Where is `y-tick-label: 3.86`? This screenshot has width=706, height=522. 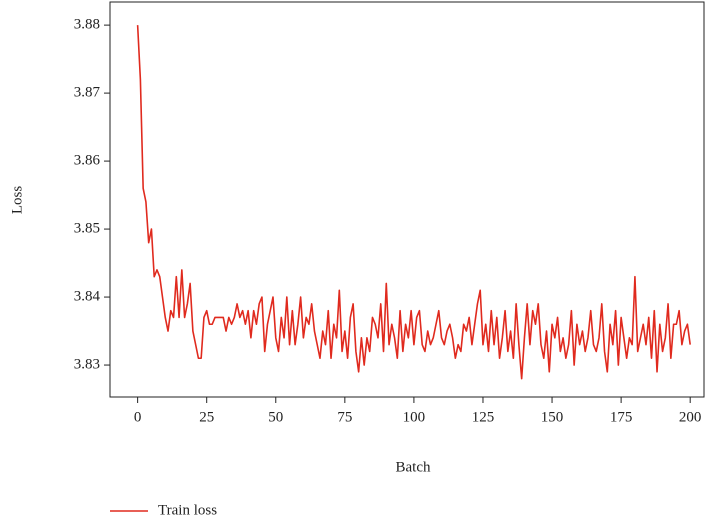 y-tick-label: 3.86 is located at coordinates (87, 161).